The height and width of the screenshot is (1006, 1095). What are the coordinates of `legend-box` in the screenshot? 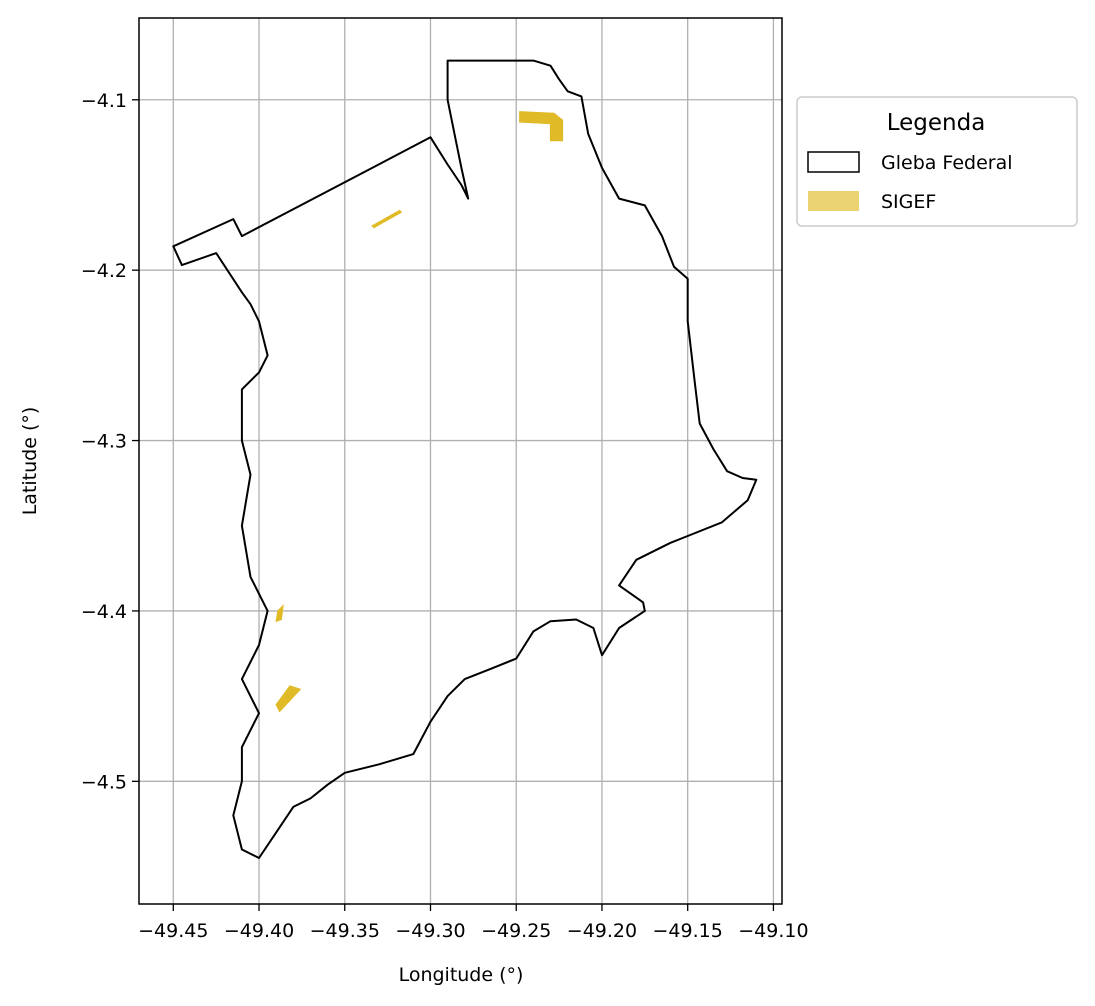 It's located at (937, 161).